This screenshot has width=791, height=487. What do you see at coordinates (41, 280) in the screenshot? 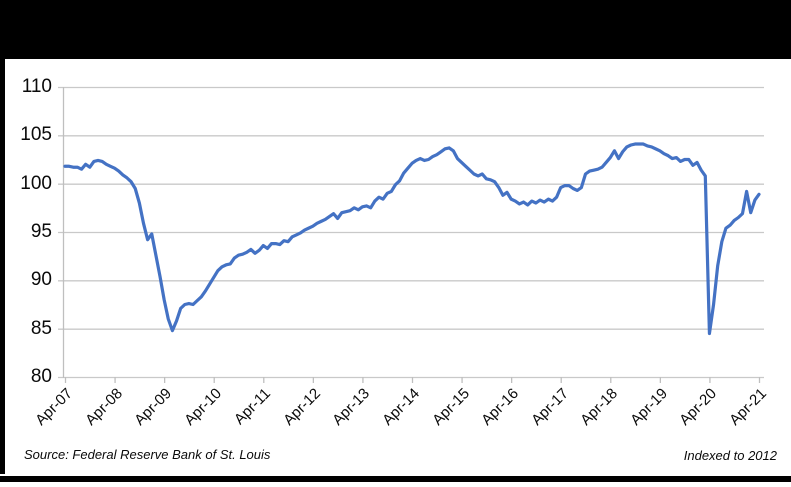
I see `y-axis-label: 90` at bounding box center [41, 280].